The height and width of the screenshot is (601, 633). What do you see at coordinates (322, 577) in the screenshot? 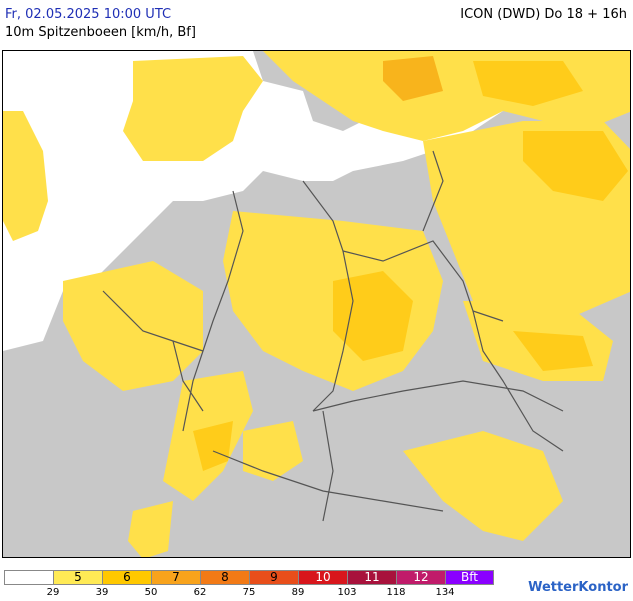
I see `legend-cell: 10` at bounding box center [322, 577].